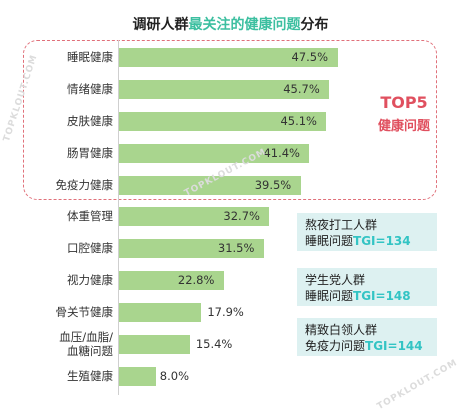 The width and height of the screenshot is (461, 412). What do you see at coordinates (214, 344) in the screenshot?
I see `data-label: 15.4%` at bounding box center [214, 344].